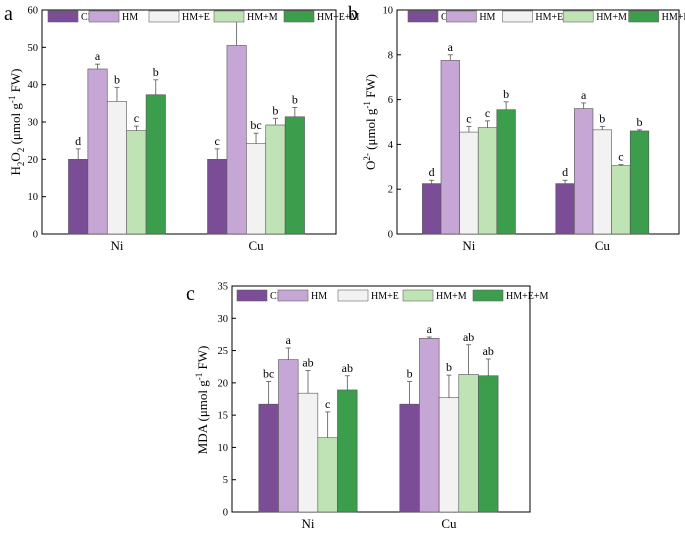 The image size is (685, 533). What do you see at coordinates (390, 235) in the screenshot?
I see `y-tick-label: 0` at bounding box center [390, 235].